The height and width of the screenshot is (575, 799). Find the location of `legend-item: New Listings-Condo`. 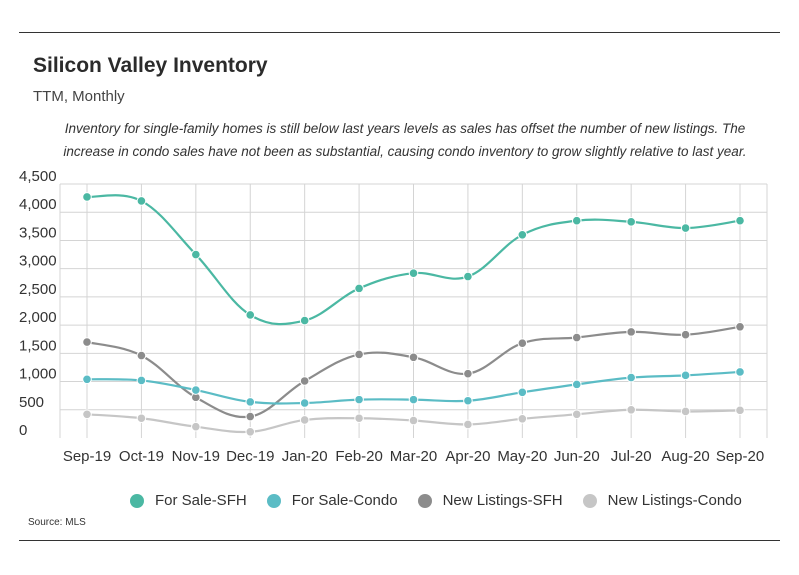

legend-item: New Listings-Condo is located at coordinates (662, 500).